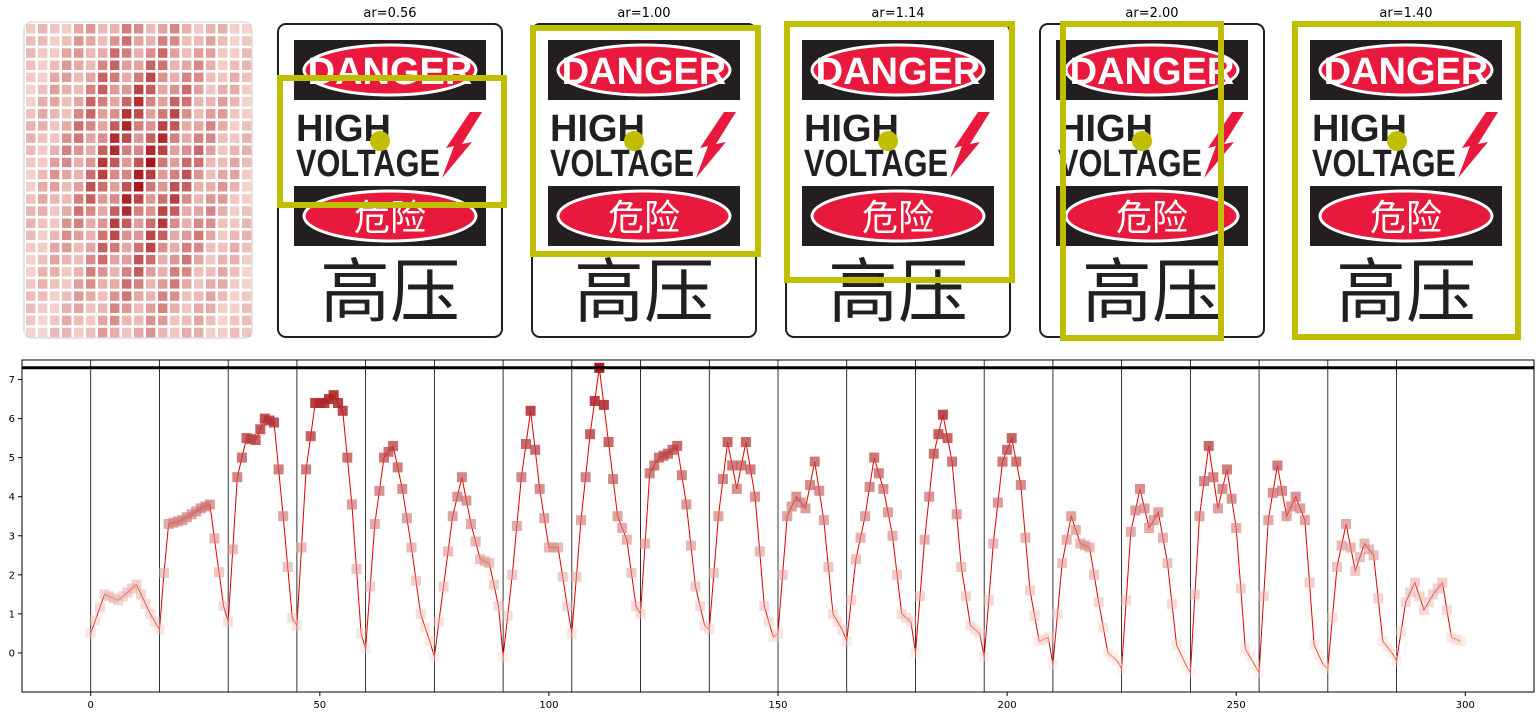 The width and height of the screenshot is (1540, 716). What do you see at coordinates (644, 72) in the screenshot?
I see `danger-text: DANGER` at bounding box center [644, 72].